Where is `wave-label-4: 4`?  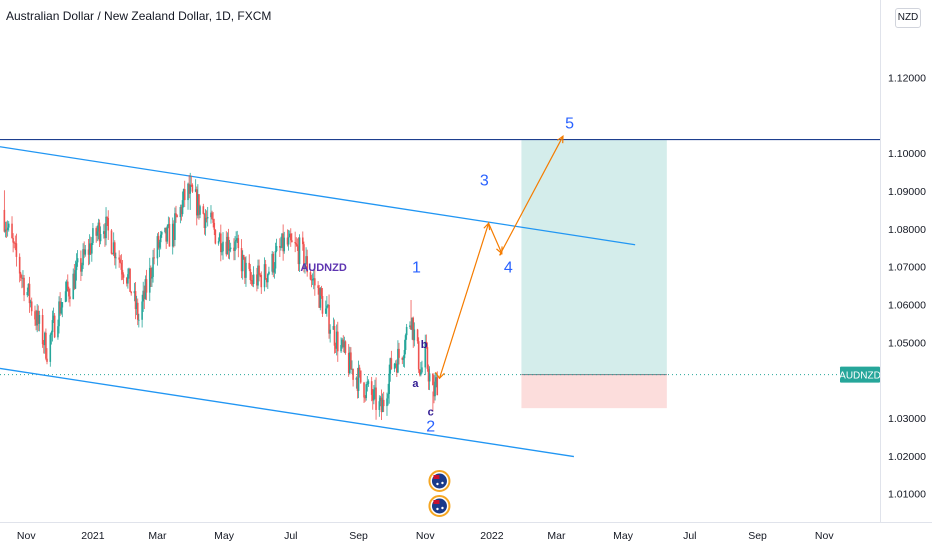
wave-label-4: 4 is located at coordinates (508, 267).